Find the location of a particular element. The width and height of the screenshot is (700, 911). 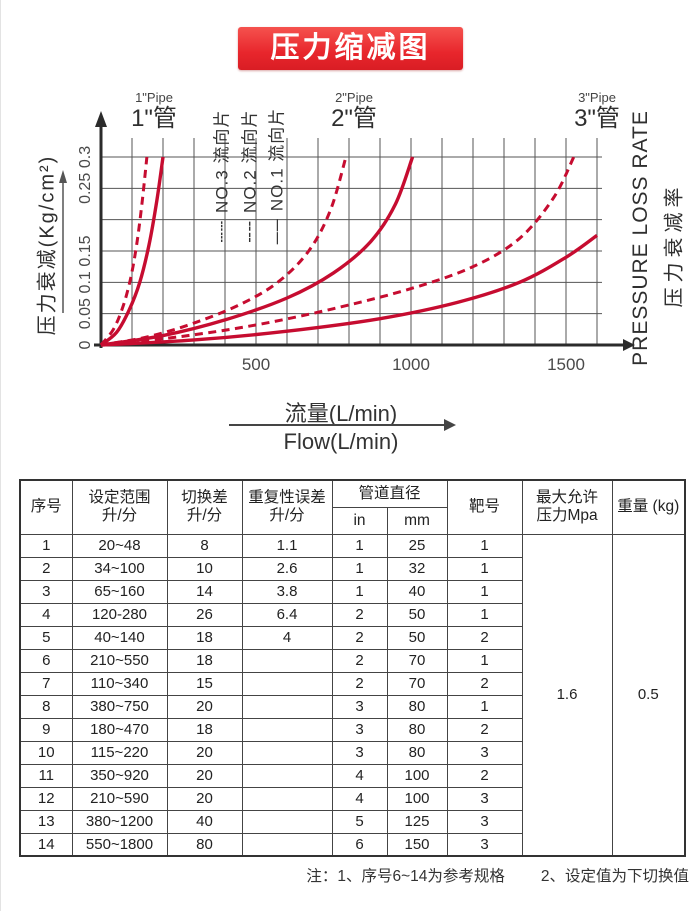

table-cell: 65~160 is located at coordinates (119, 591).